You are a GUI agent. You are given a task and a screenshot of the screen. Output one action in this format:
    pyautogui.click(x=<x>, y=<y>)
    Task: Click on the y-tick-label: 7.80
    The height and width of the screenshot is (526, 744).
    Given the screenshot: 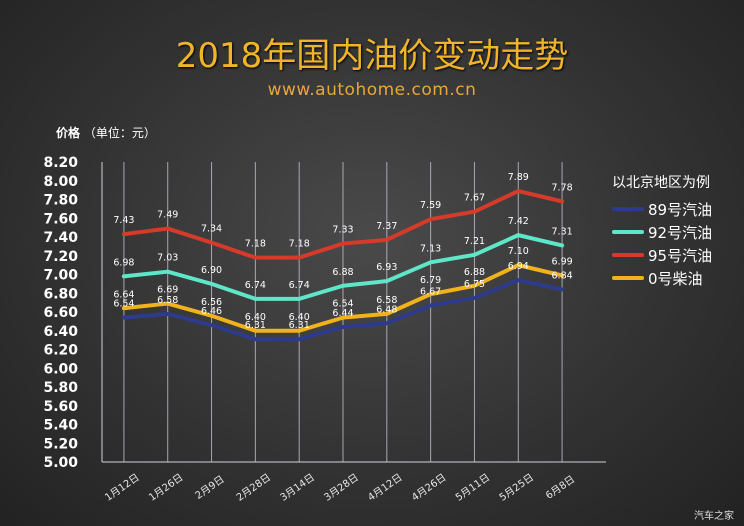 What is the action you would take?
    pyautogui.click(x=60, y=201)
    